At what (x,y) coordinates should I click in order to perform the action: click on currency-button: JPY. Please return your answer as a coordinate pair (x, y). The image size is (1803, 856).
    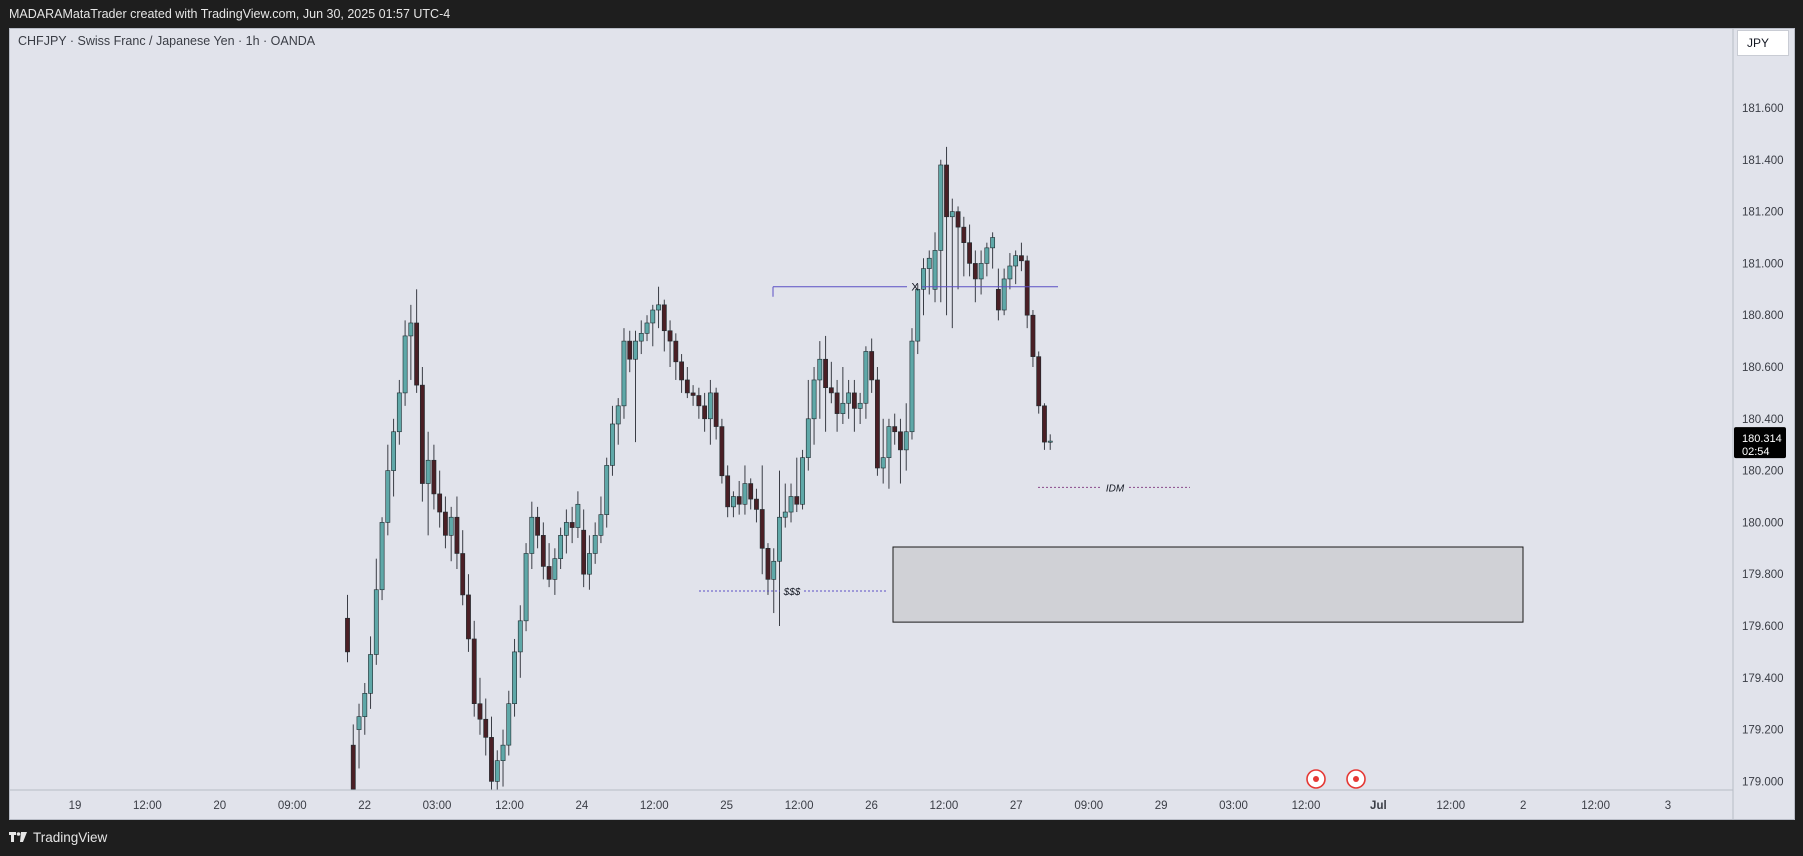
    Looking at the image, I should click on (1763, 43).